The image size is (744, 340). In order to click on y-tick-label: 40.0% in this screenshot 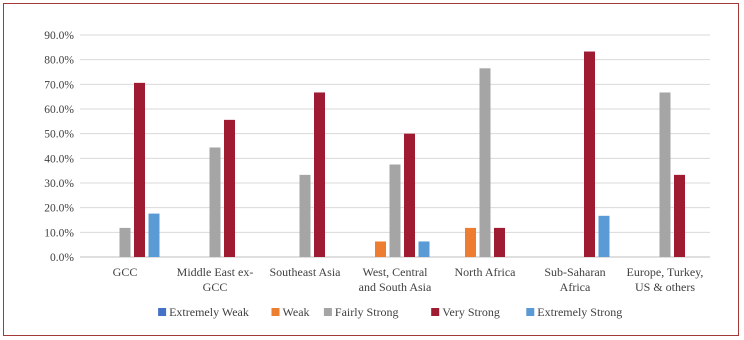, I will do `click(59, 159)`.